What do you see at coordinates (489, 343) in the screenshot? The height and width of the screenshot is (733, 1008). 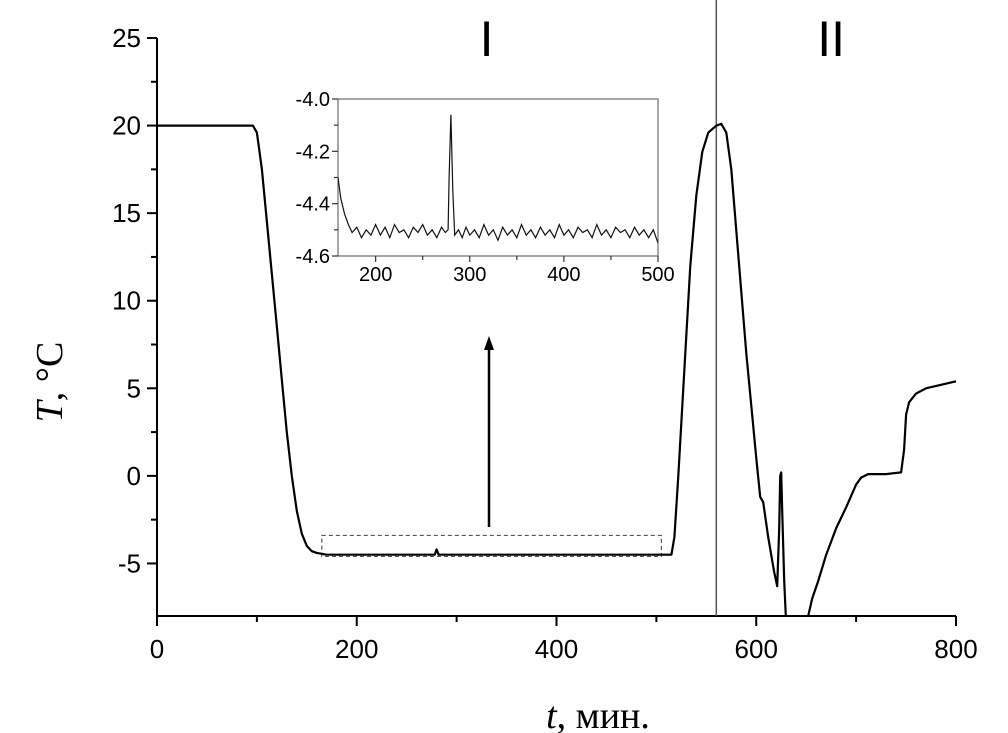 I see `arrow-head` at bounding box center [489, 343].